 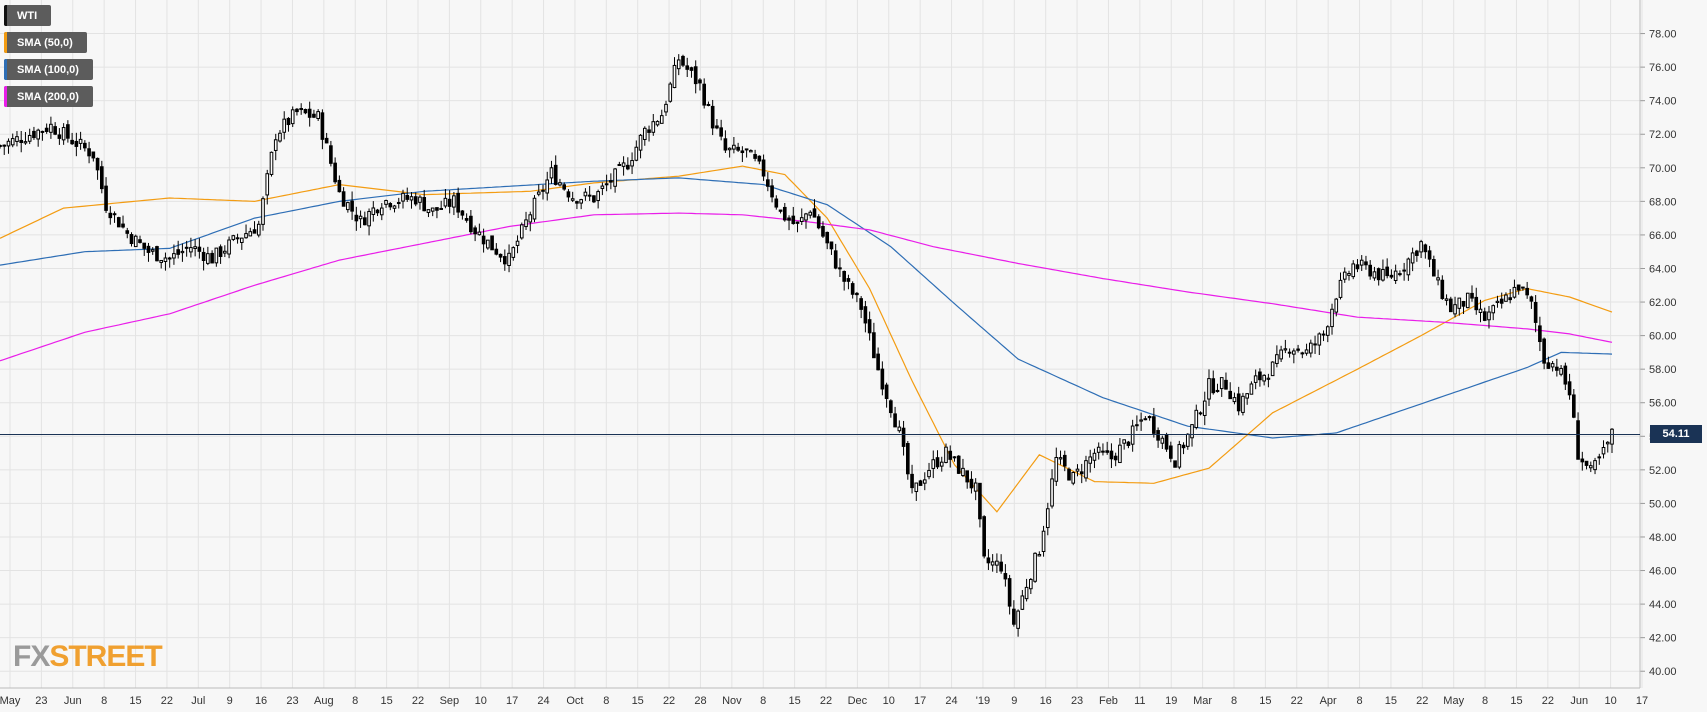 What do you see at coordinates (48, 69) in the screenshot?
I see `legend-item-sma-100: SMA (100,0)` at bounding box center [48, 69].